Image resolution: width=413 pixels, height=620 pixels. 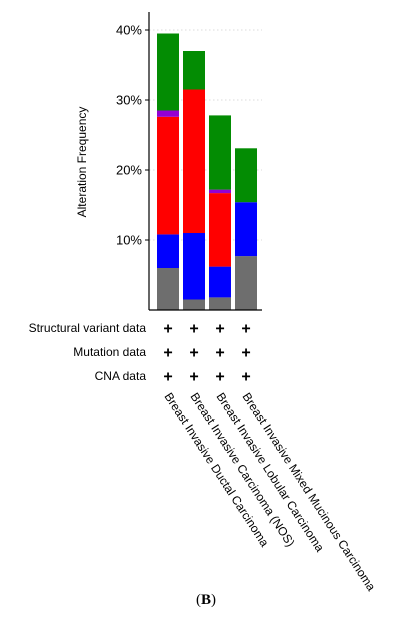 What do you see at coordinates (206, 600) in the screenshot?
I see `figure-caption: (B)` at bounding box center [206, 600].